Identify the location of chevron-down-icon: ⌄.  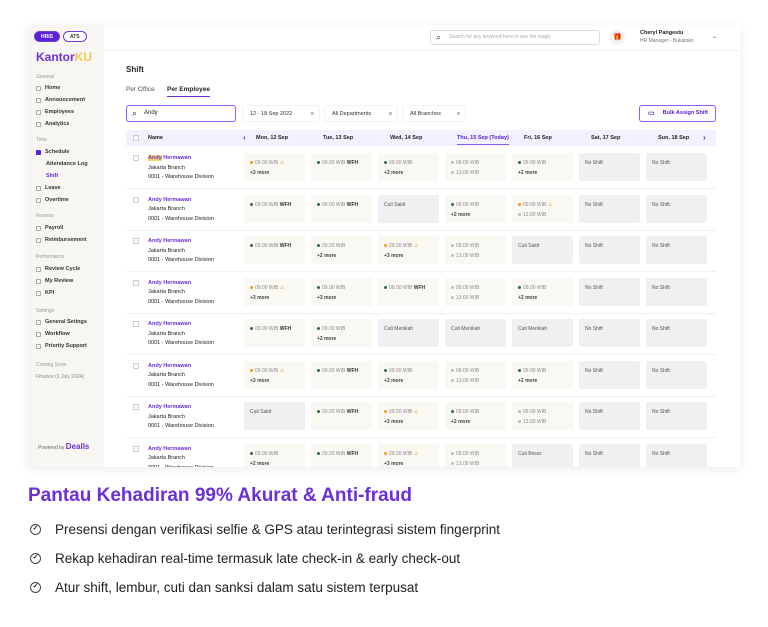
(715, 37).